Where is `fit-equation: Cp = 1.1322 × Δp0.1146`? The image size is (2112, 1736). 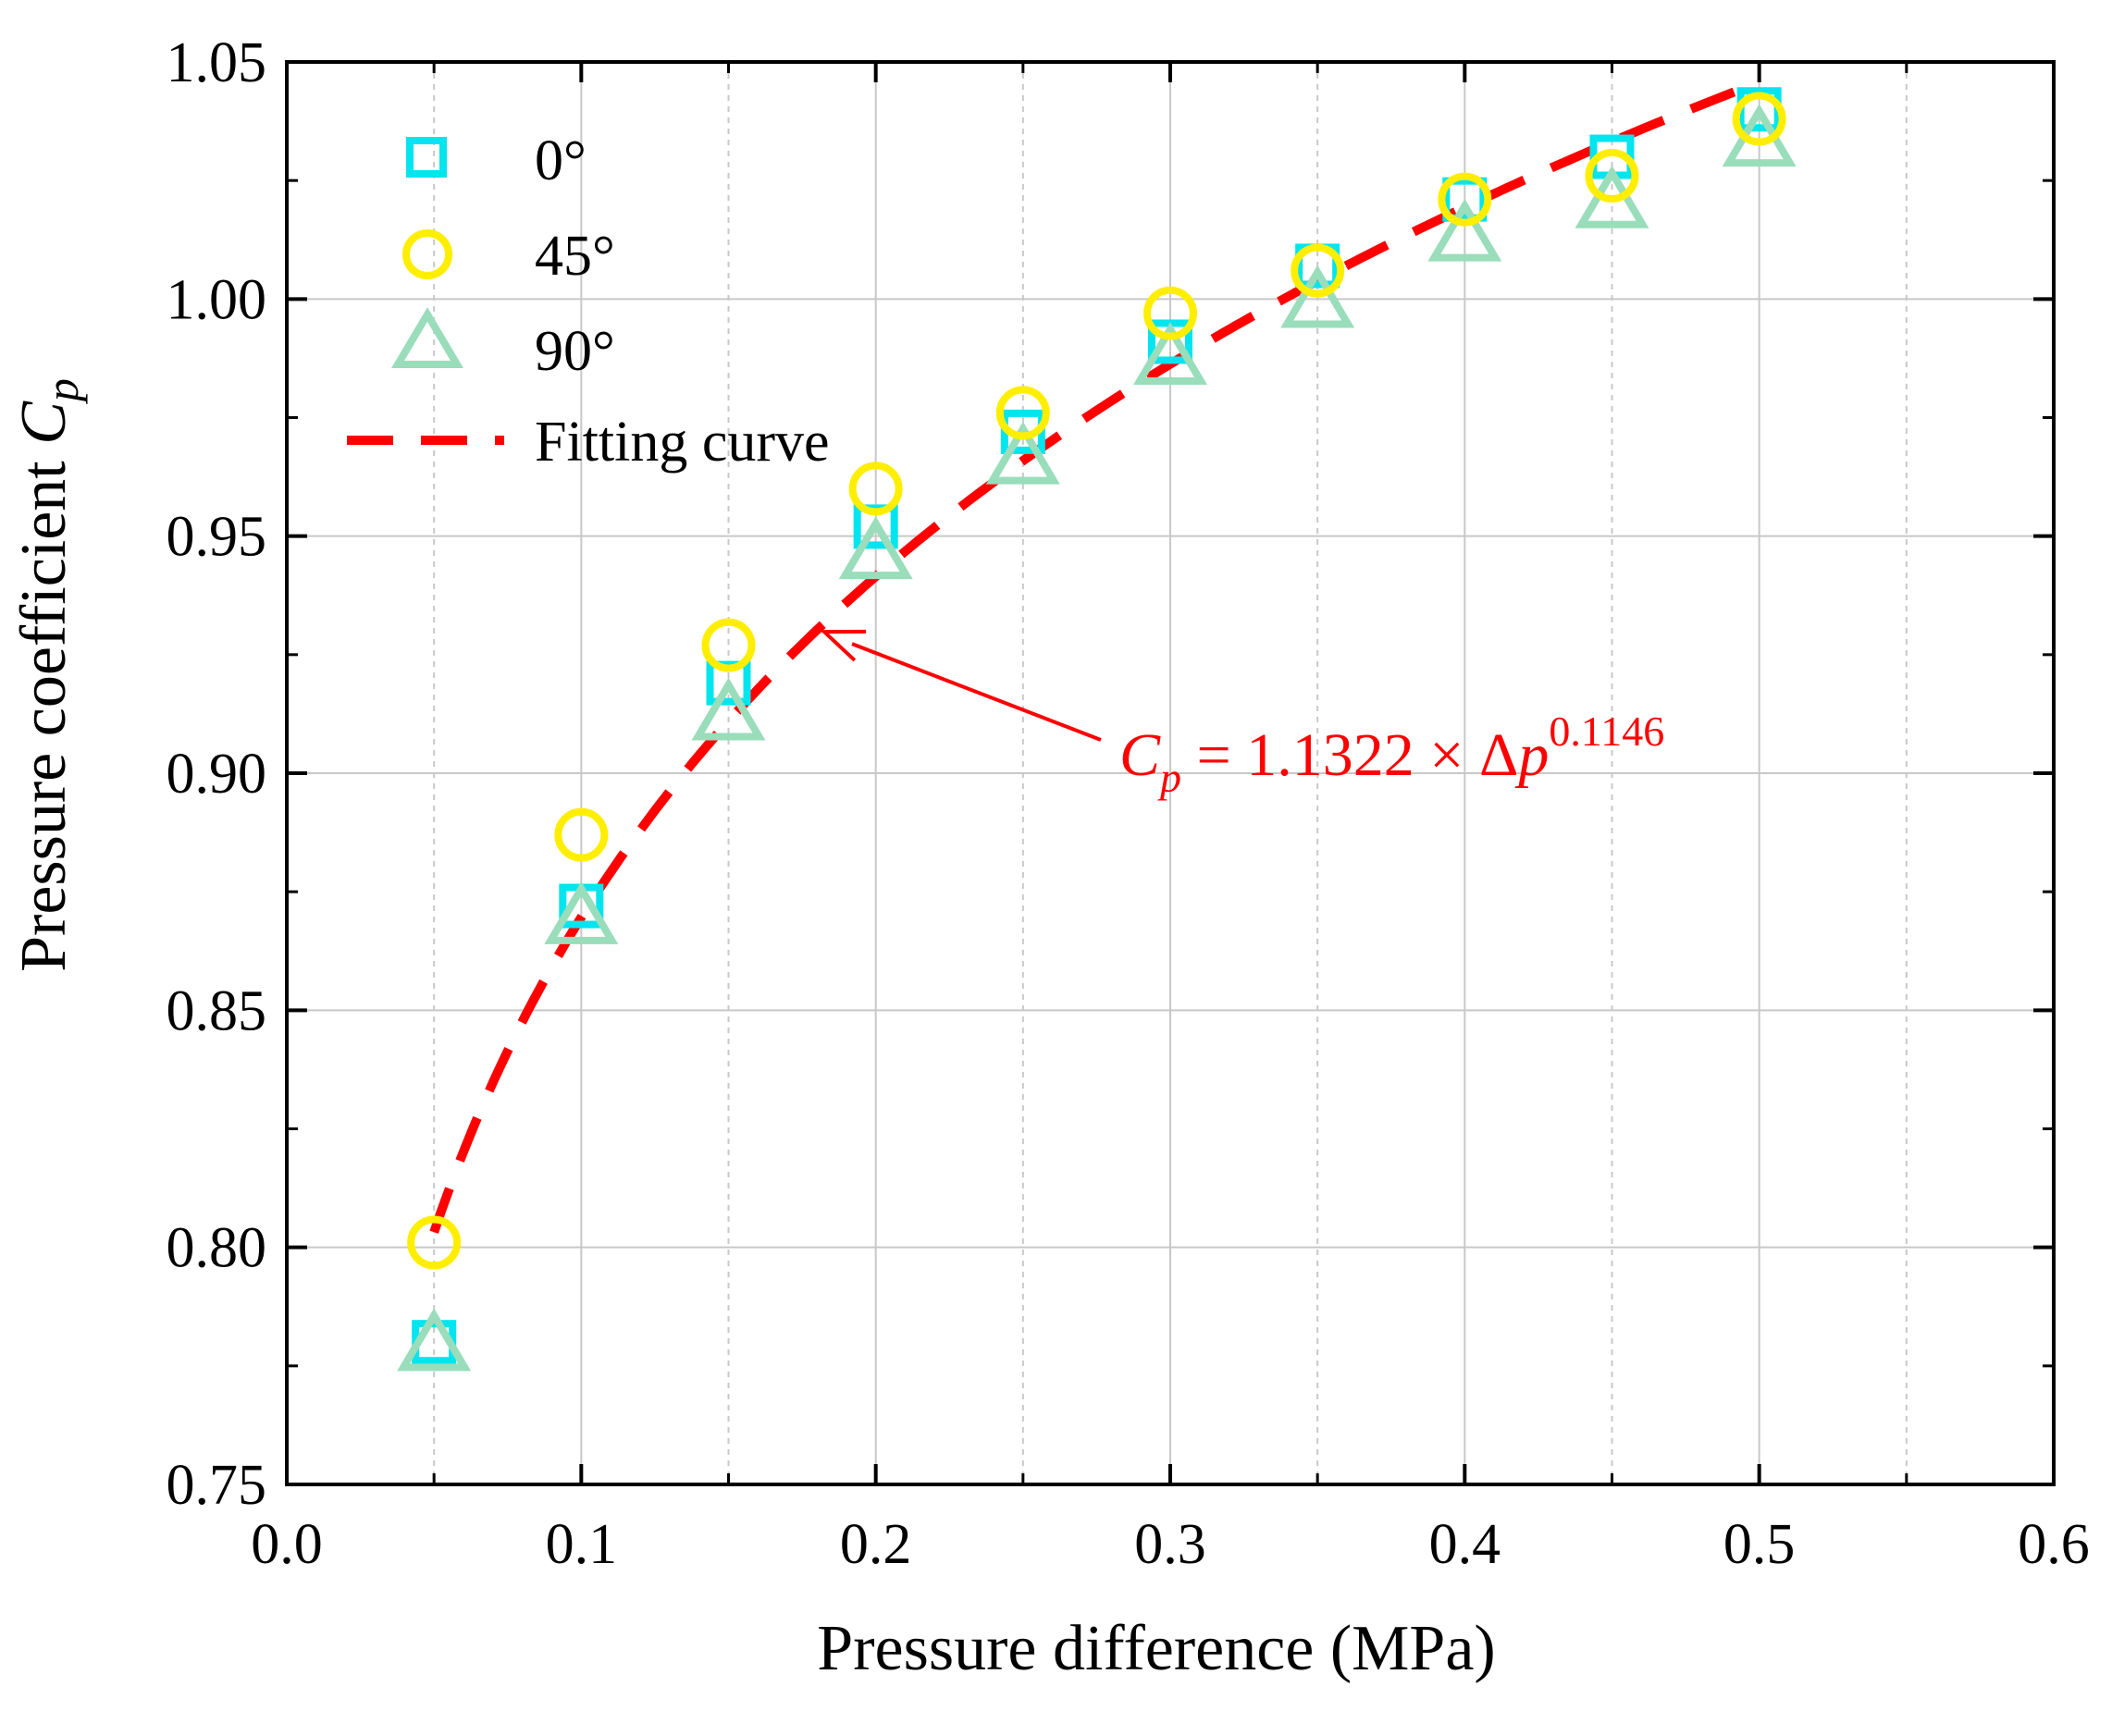
fit-equation: Cp = 1.1322 × Δp0.1146 is located at coordinates (1391, 754).